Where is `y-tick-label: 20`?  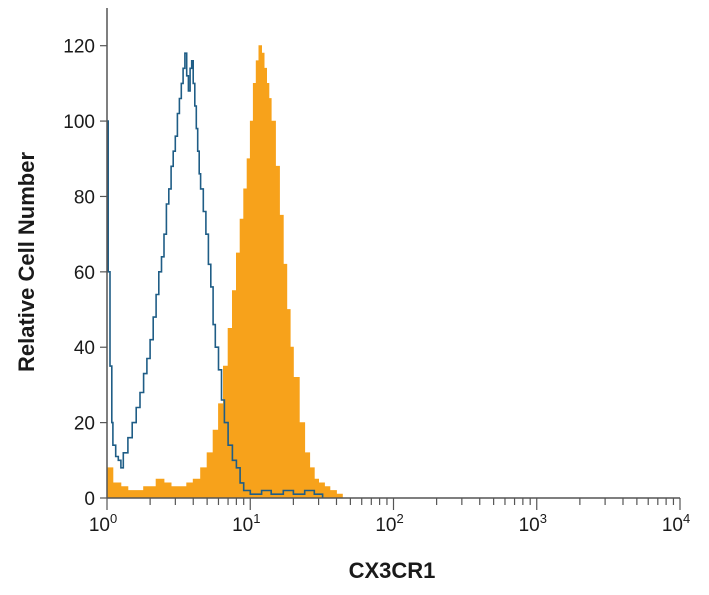
y-tick-label: 20 is located at coordinates (84, 424).